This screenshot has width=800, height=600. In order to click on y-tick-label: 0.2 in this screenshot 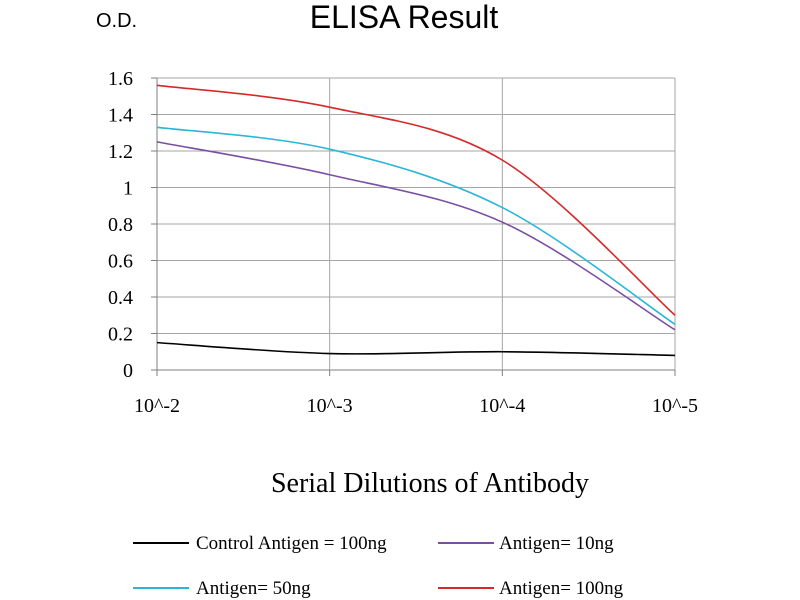, I will do `click(120, 335)`.